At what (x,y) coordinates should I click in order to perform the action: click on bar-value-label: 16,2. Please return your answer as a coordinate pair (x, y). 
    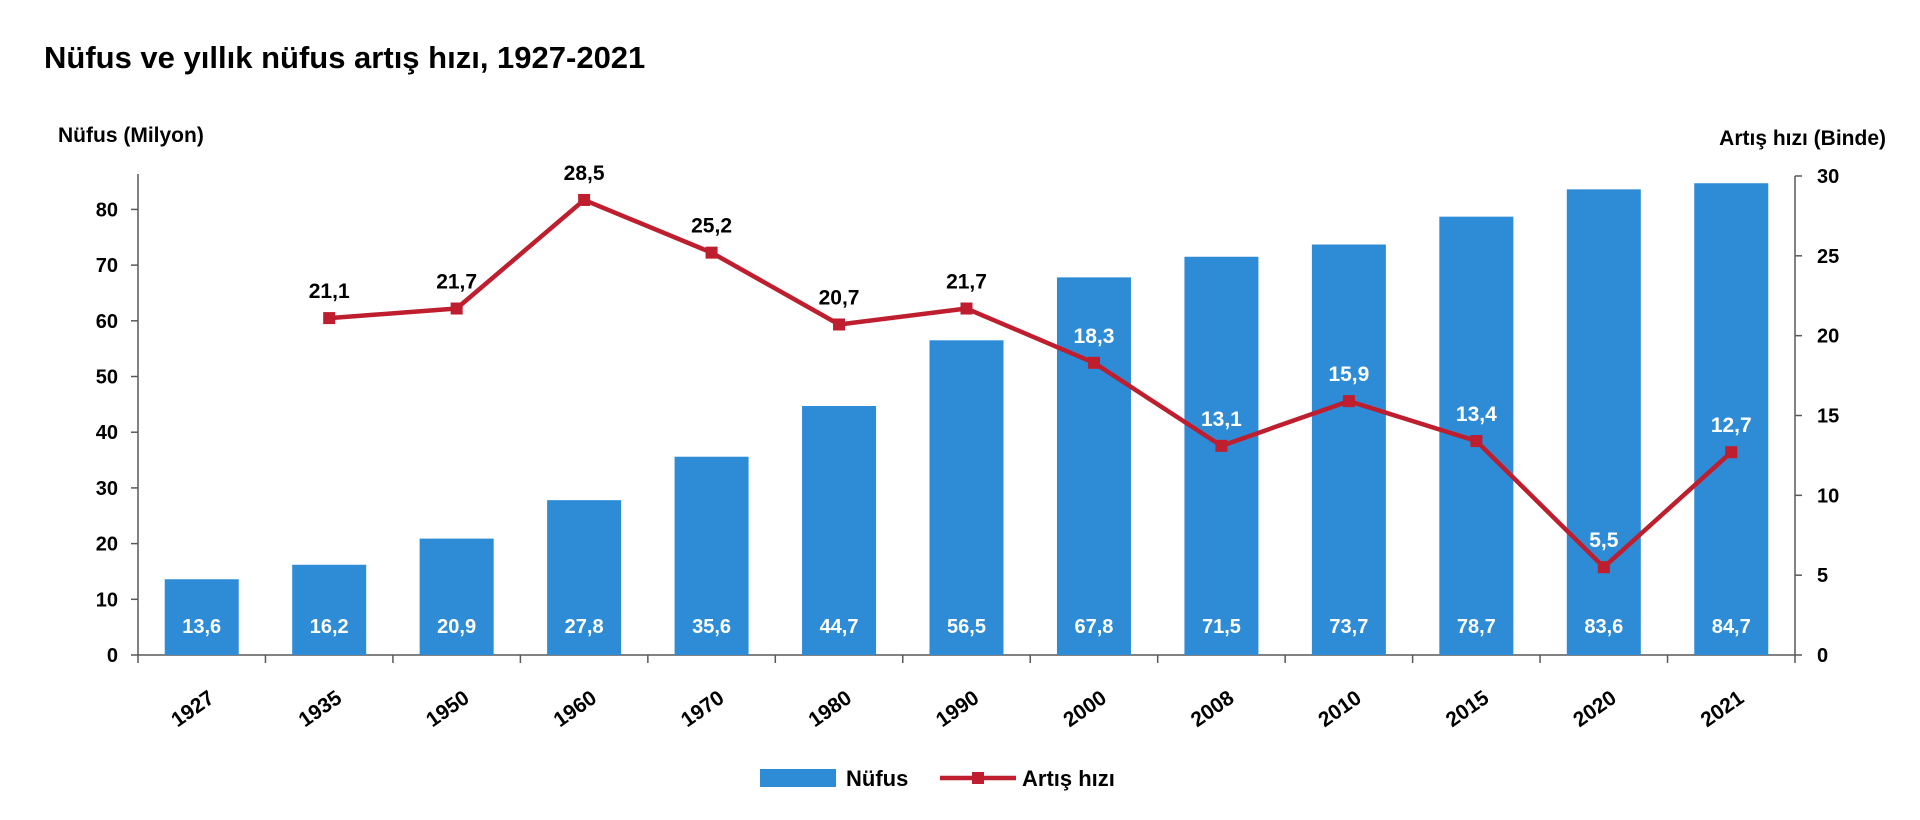
    Looking at the image, I should click on (329, 627).